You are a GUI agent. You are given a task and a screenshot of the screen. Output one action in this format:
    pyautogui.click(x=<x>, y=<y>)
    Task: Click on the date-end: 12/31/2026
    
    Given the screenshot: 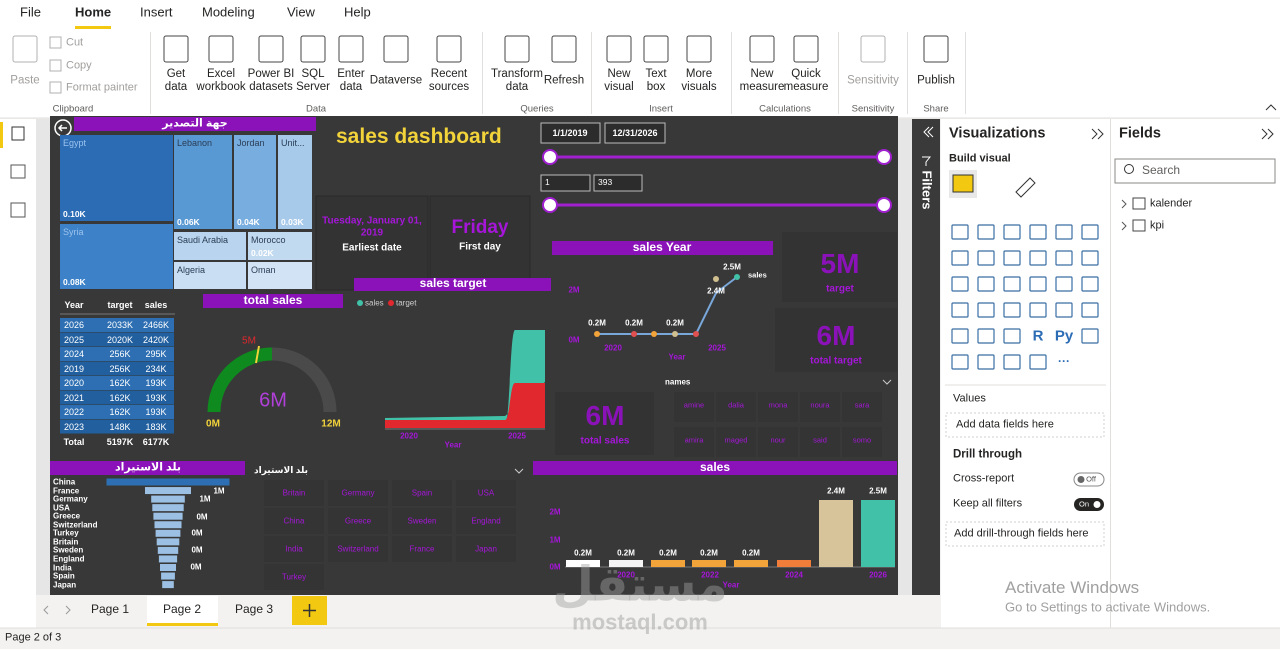 What is the action you would take?
    pyautogui.click(x=635, y=132)
    